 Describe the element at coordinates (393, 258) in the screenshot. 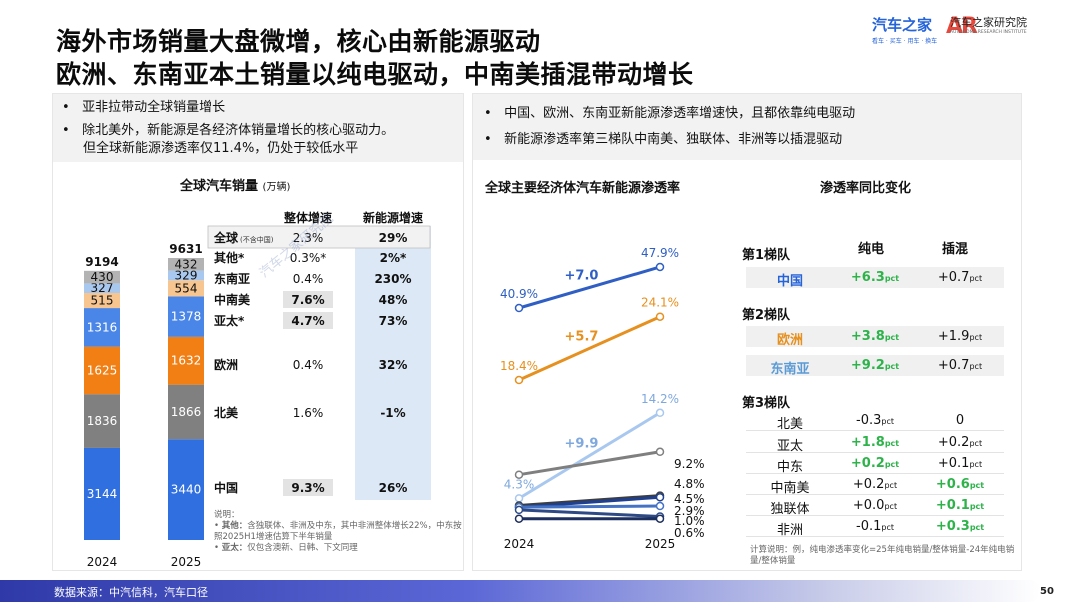

I see `nev-growth-value: 2%*` at that location.